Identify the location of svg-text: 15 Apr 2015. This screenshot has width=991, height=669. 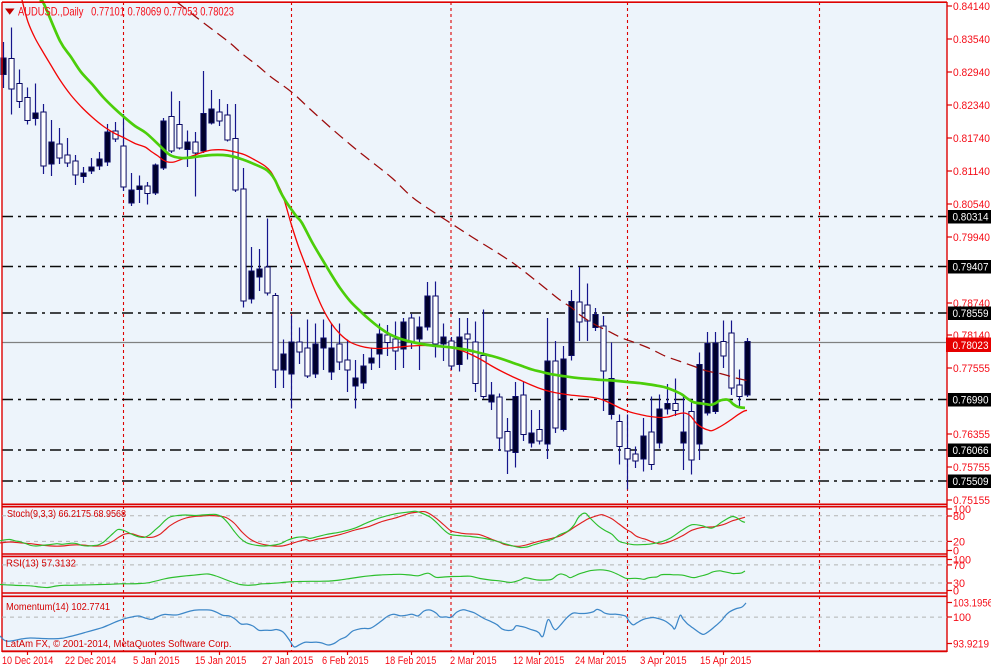
(725, 661).